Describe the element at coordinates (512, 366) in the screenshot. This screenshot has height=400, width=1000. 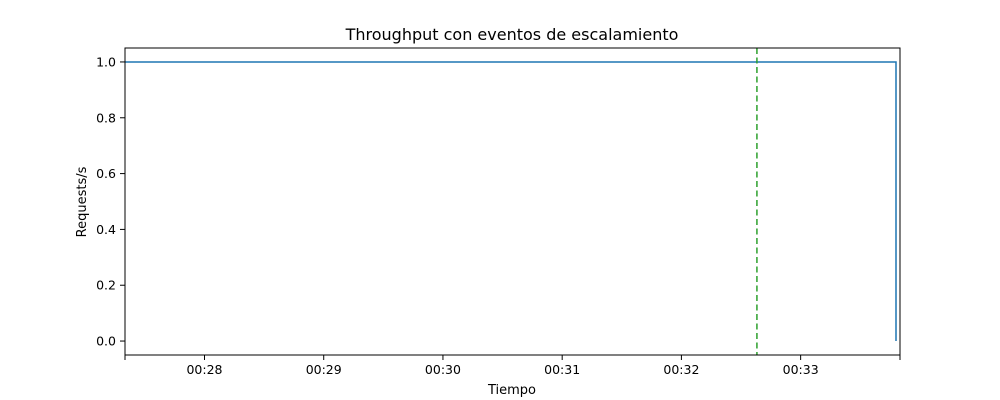
I see `x-axis: 00:28 00:29 00:30 00:31 00:32 00:33` at that location.